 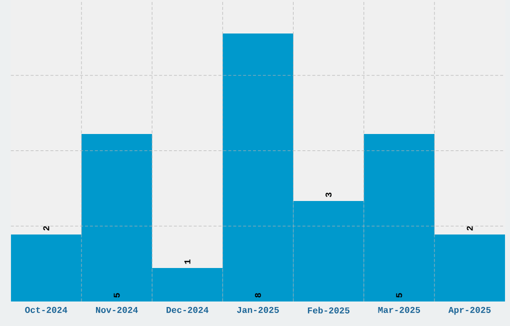 I want to click on x-tick-label: Jan-2025, so click(x=258, y=309).